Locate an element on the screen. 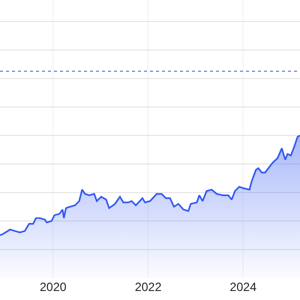 Image resolution: width=300 pixels, height=300 pixels. x-tick-label: 2022 is located at coordinates (148, 287).